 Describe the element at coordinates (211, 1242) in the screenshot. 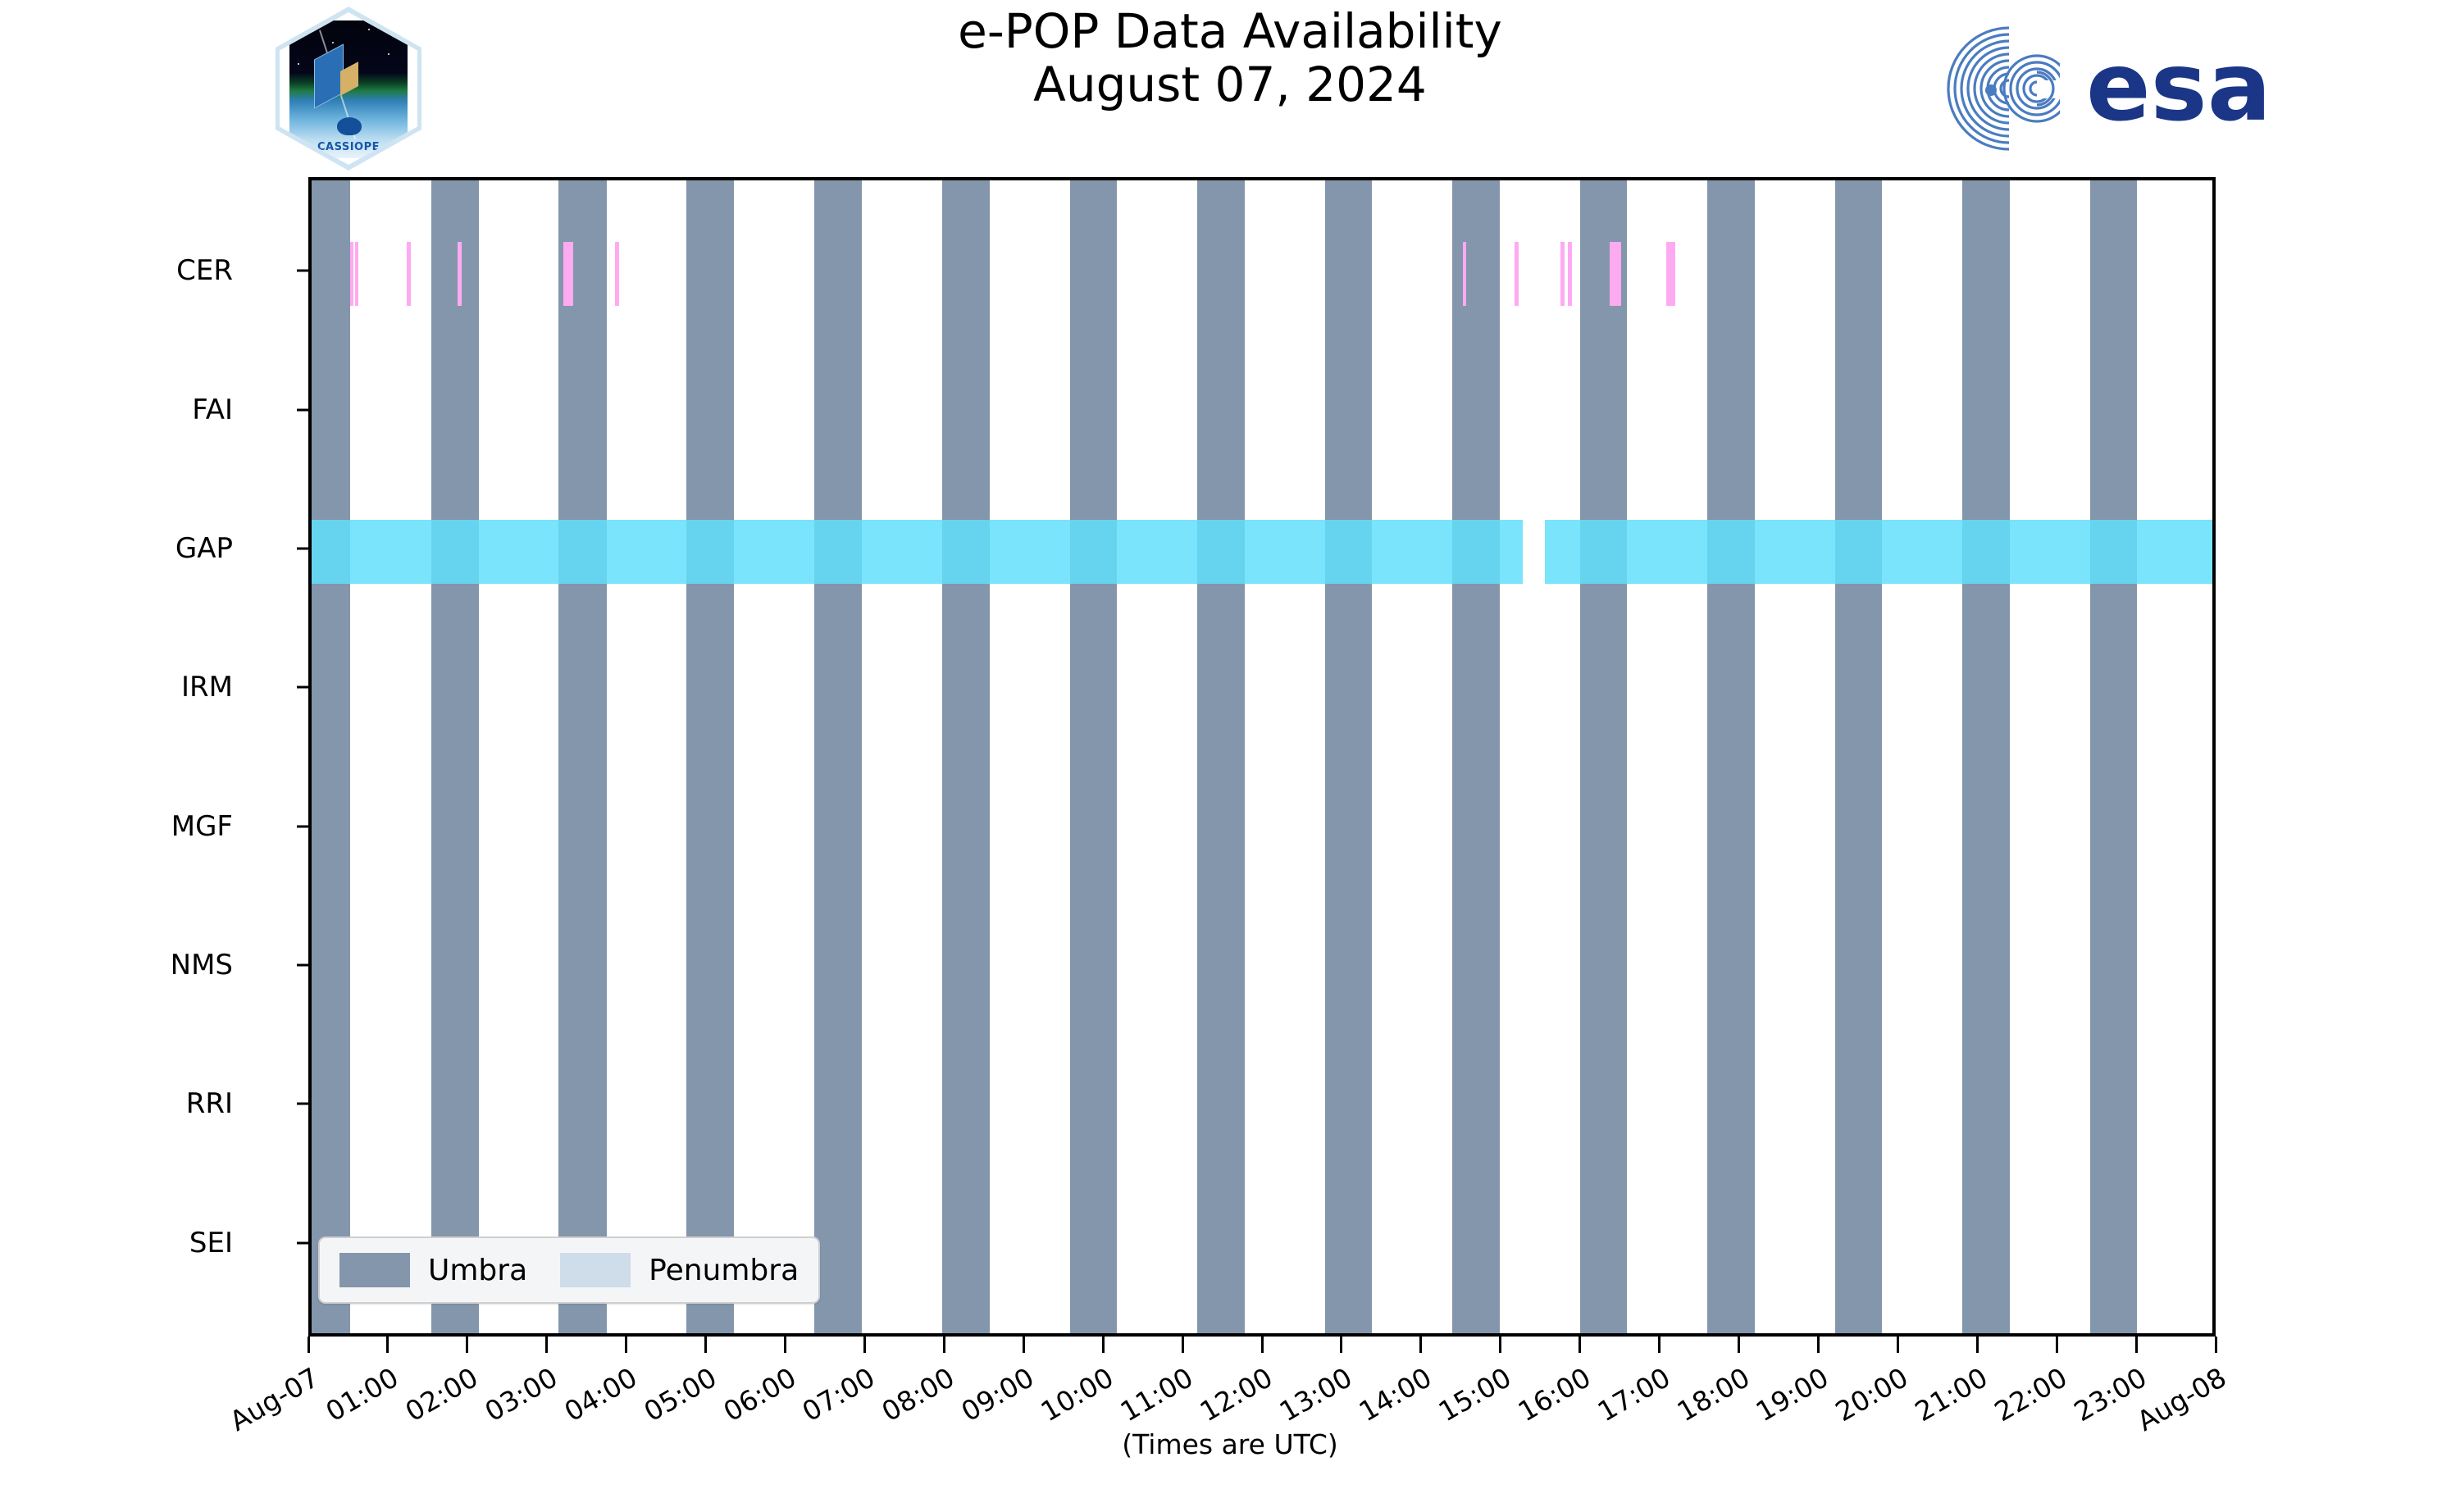

I see `y-tick-label-sei: SEI` at that location.